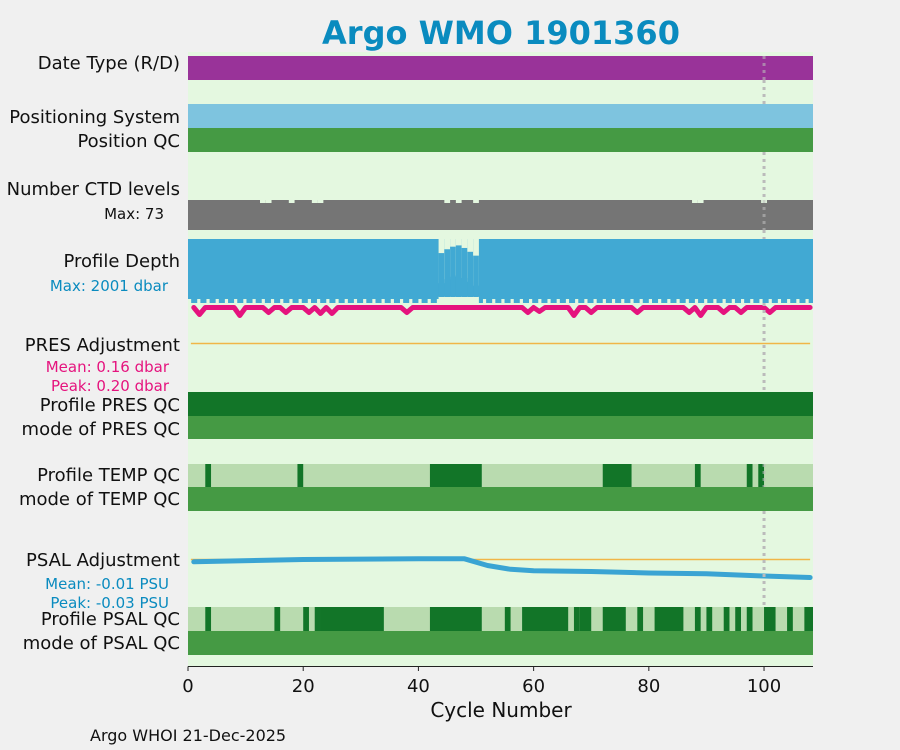  What do you see at coordinates (500, 271) in the screenshot?
I see `profile-depth-strip` at bounding box center [500, 271].